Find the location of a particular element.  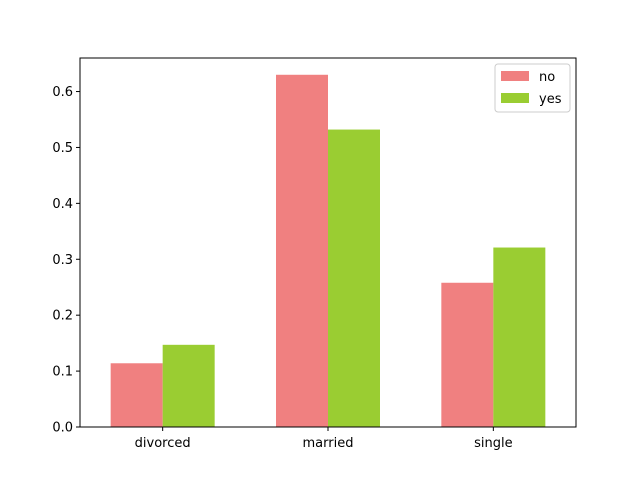

legend-swatch-yes is located at coordinates (515, 98).